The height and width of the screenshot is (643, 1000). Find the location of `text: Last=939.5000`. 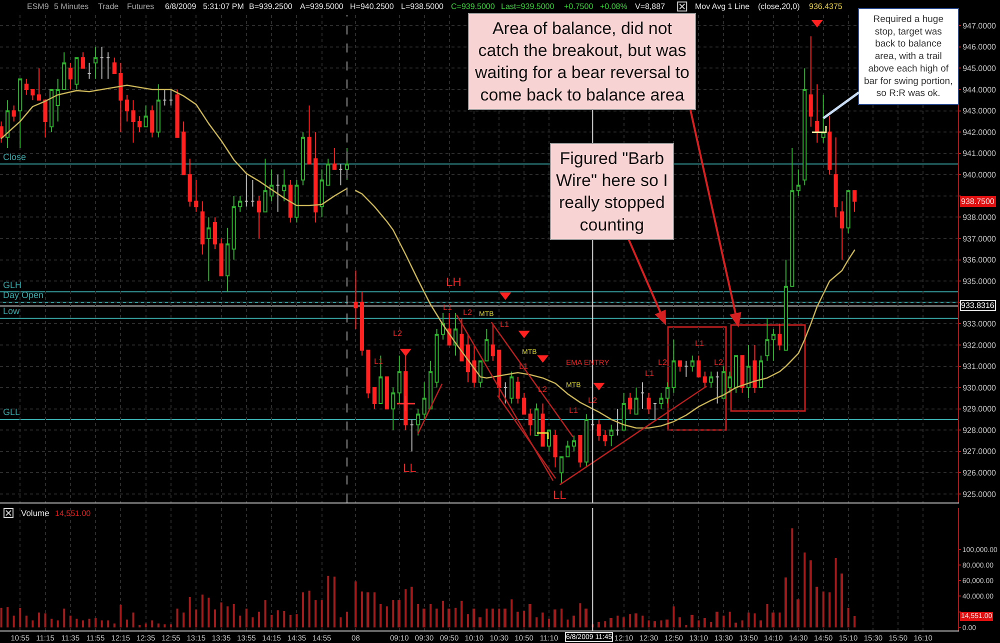

text: Last=939.5000 is located at coordinates (528, 6).